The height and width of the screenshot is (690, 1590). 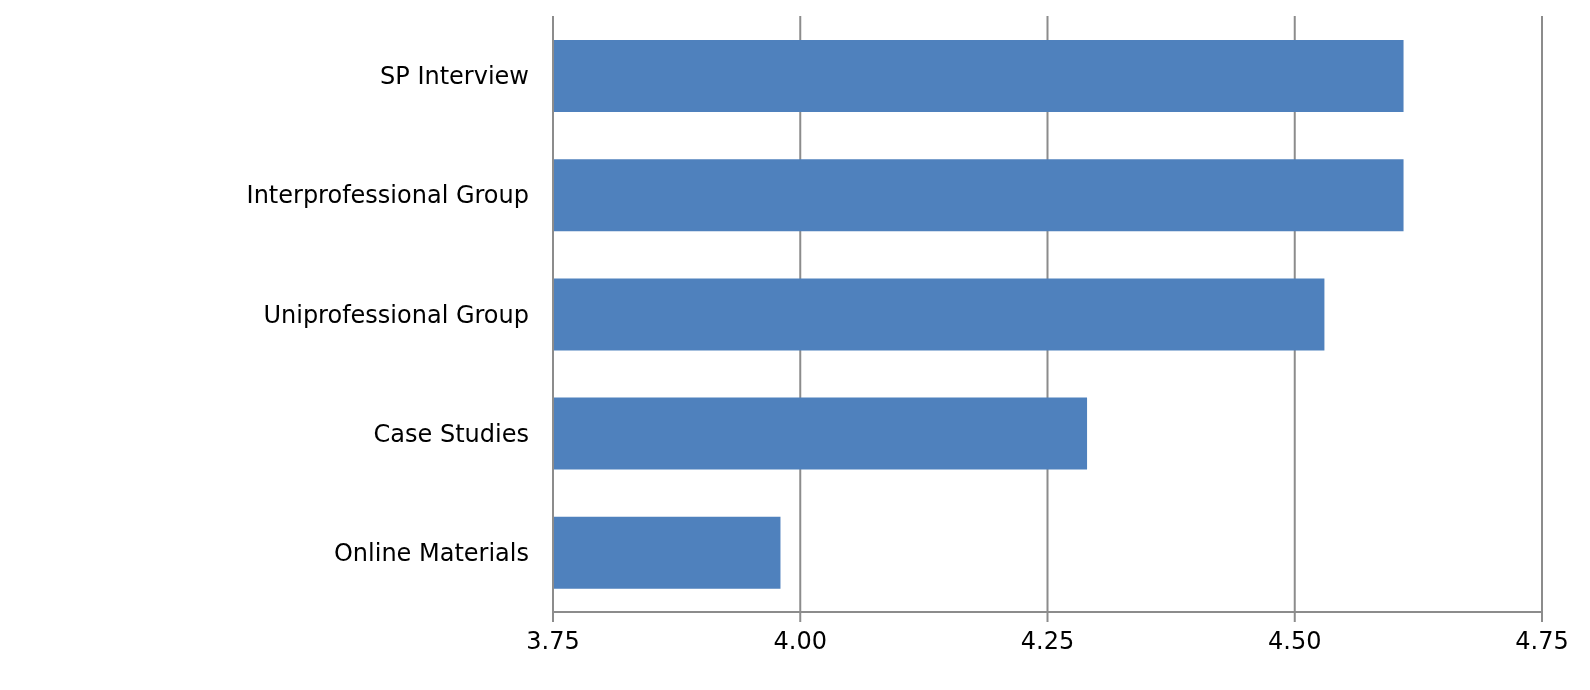 What do you see at coordinates (553, 641) in the screenshot?
I see `x-tick-label: 3.75` at bounding box center [553, 641].